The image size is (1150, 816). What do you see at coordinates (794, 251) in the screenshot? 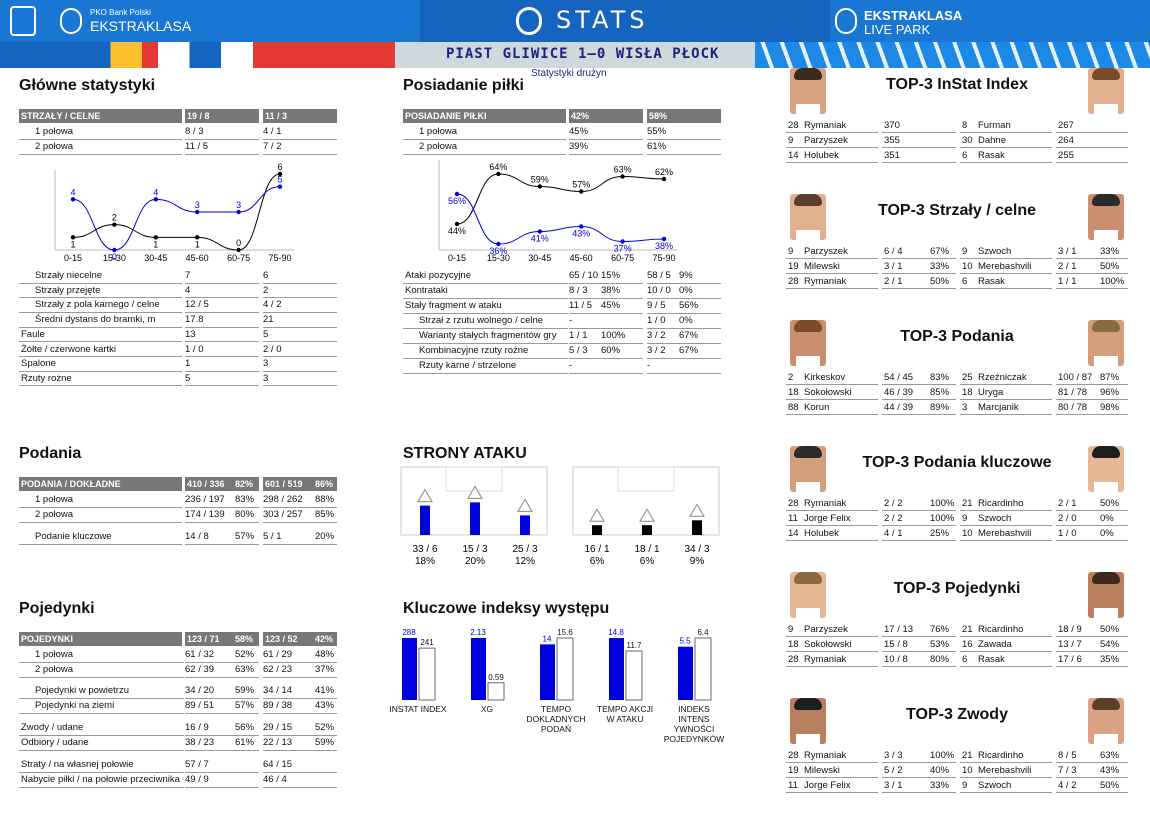
I see `home-number: 9` at bounding box center [794, 251].